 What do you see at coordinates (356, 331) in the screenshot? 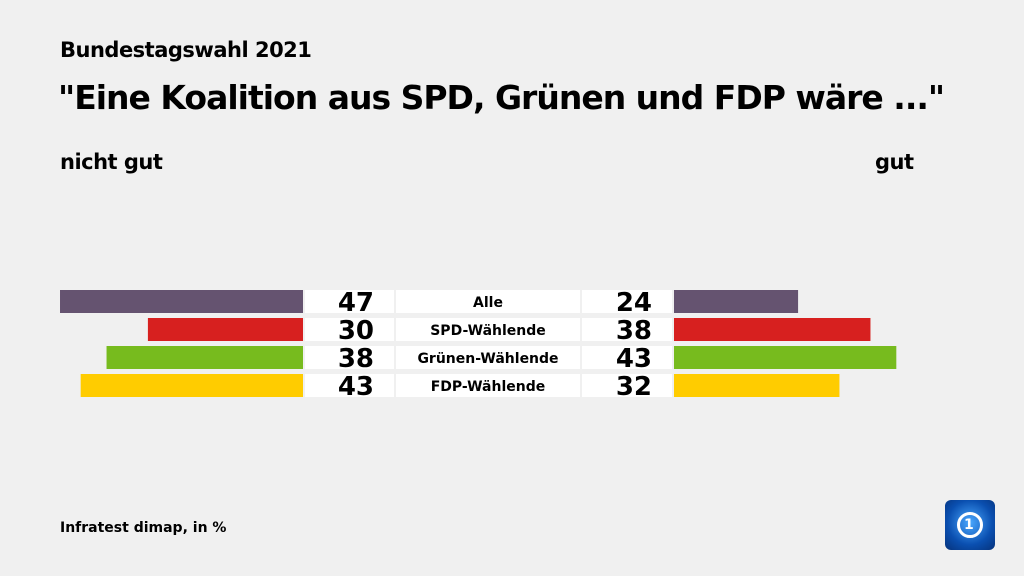
I see `value-label-nicht-gut: 30` at bounding box center [356, 331].